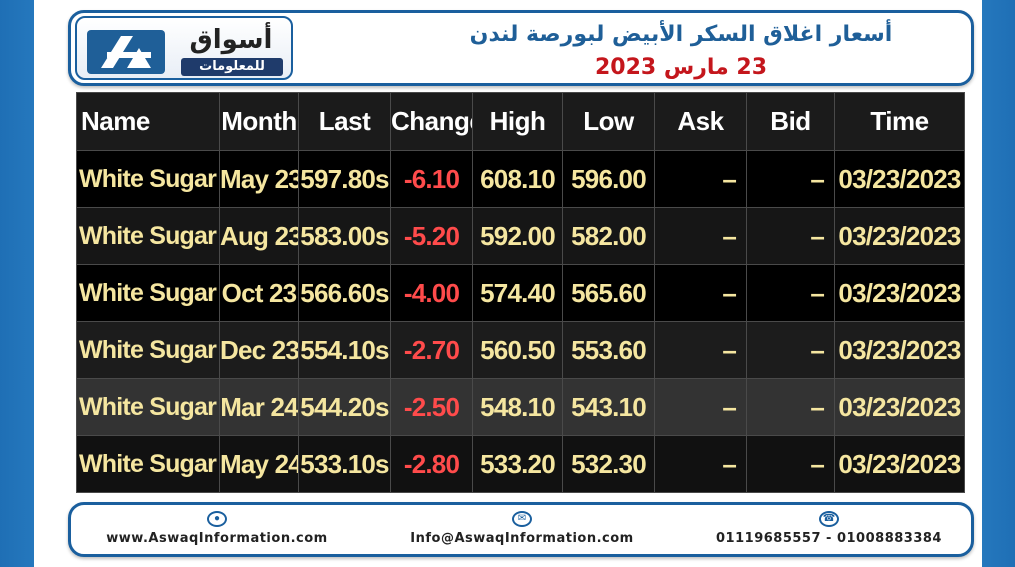 The width and height of the screenshot is (1015, 567). Describe the element at coordinates (259, 179) in the screenshot. I see `cell-month: May 23` at that location.